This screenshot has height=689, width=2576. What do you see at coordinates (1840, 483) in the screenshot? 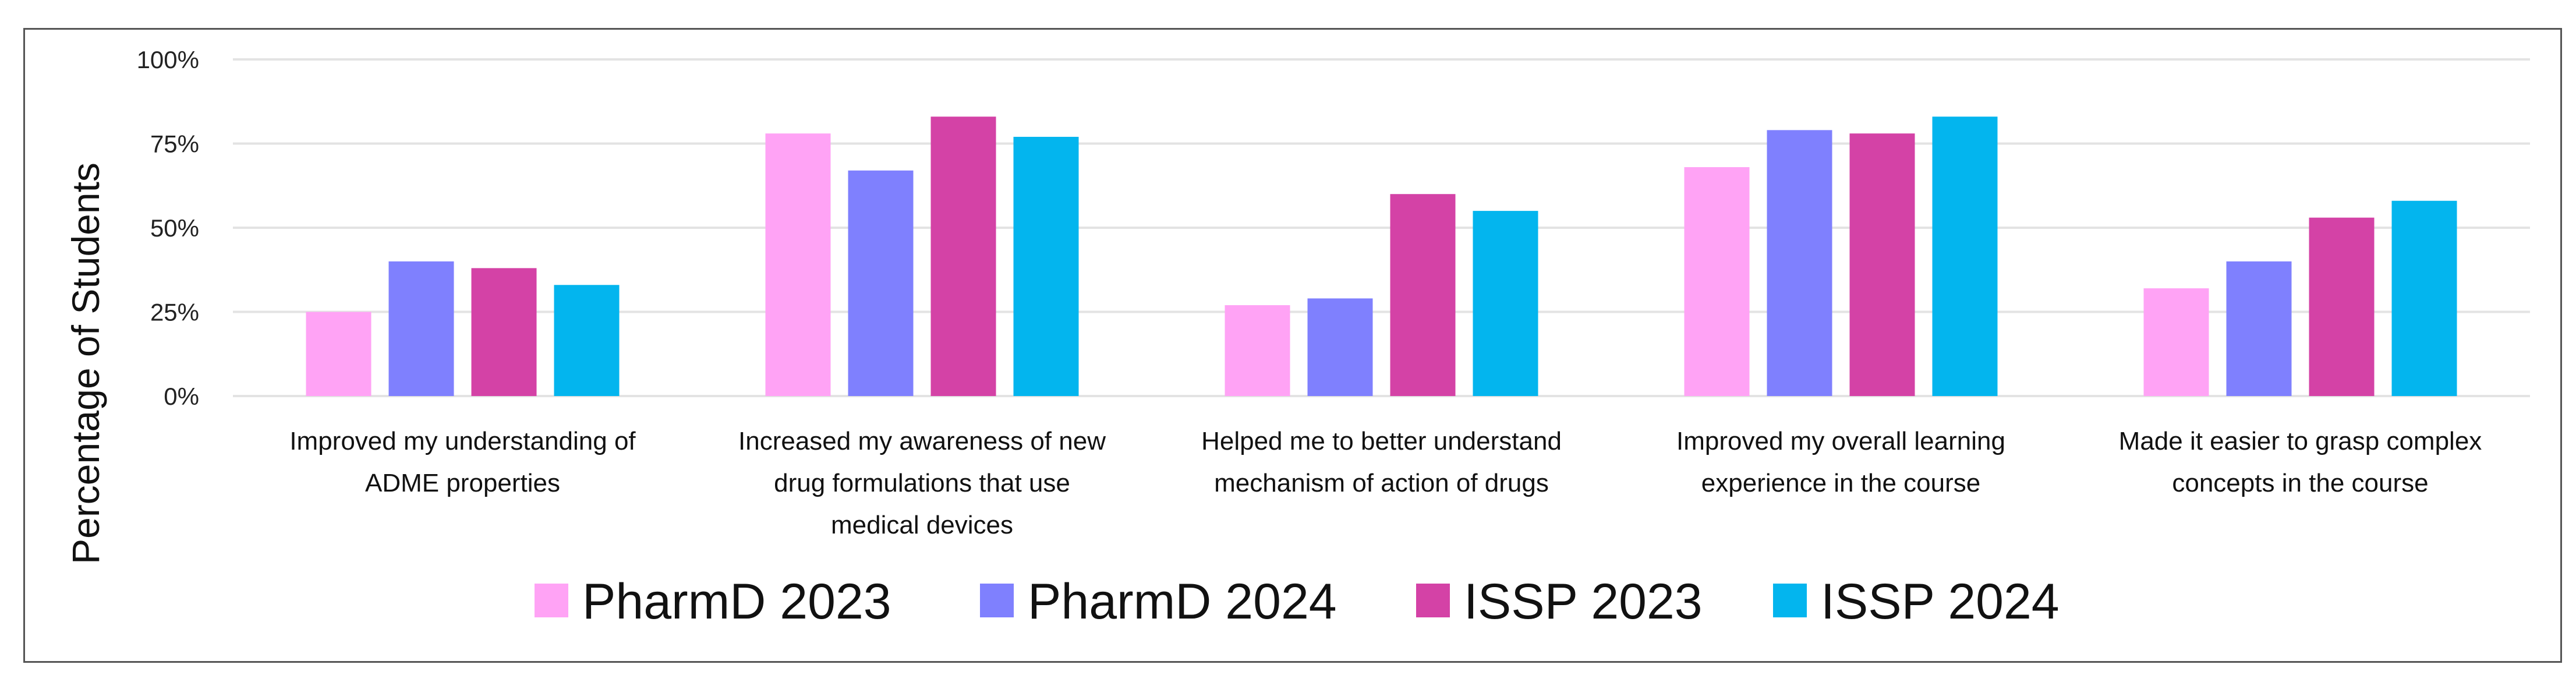
I see `x-category-label-line: experience in the course` at bounding box center [1840, 483].